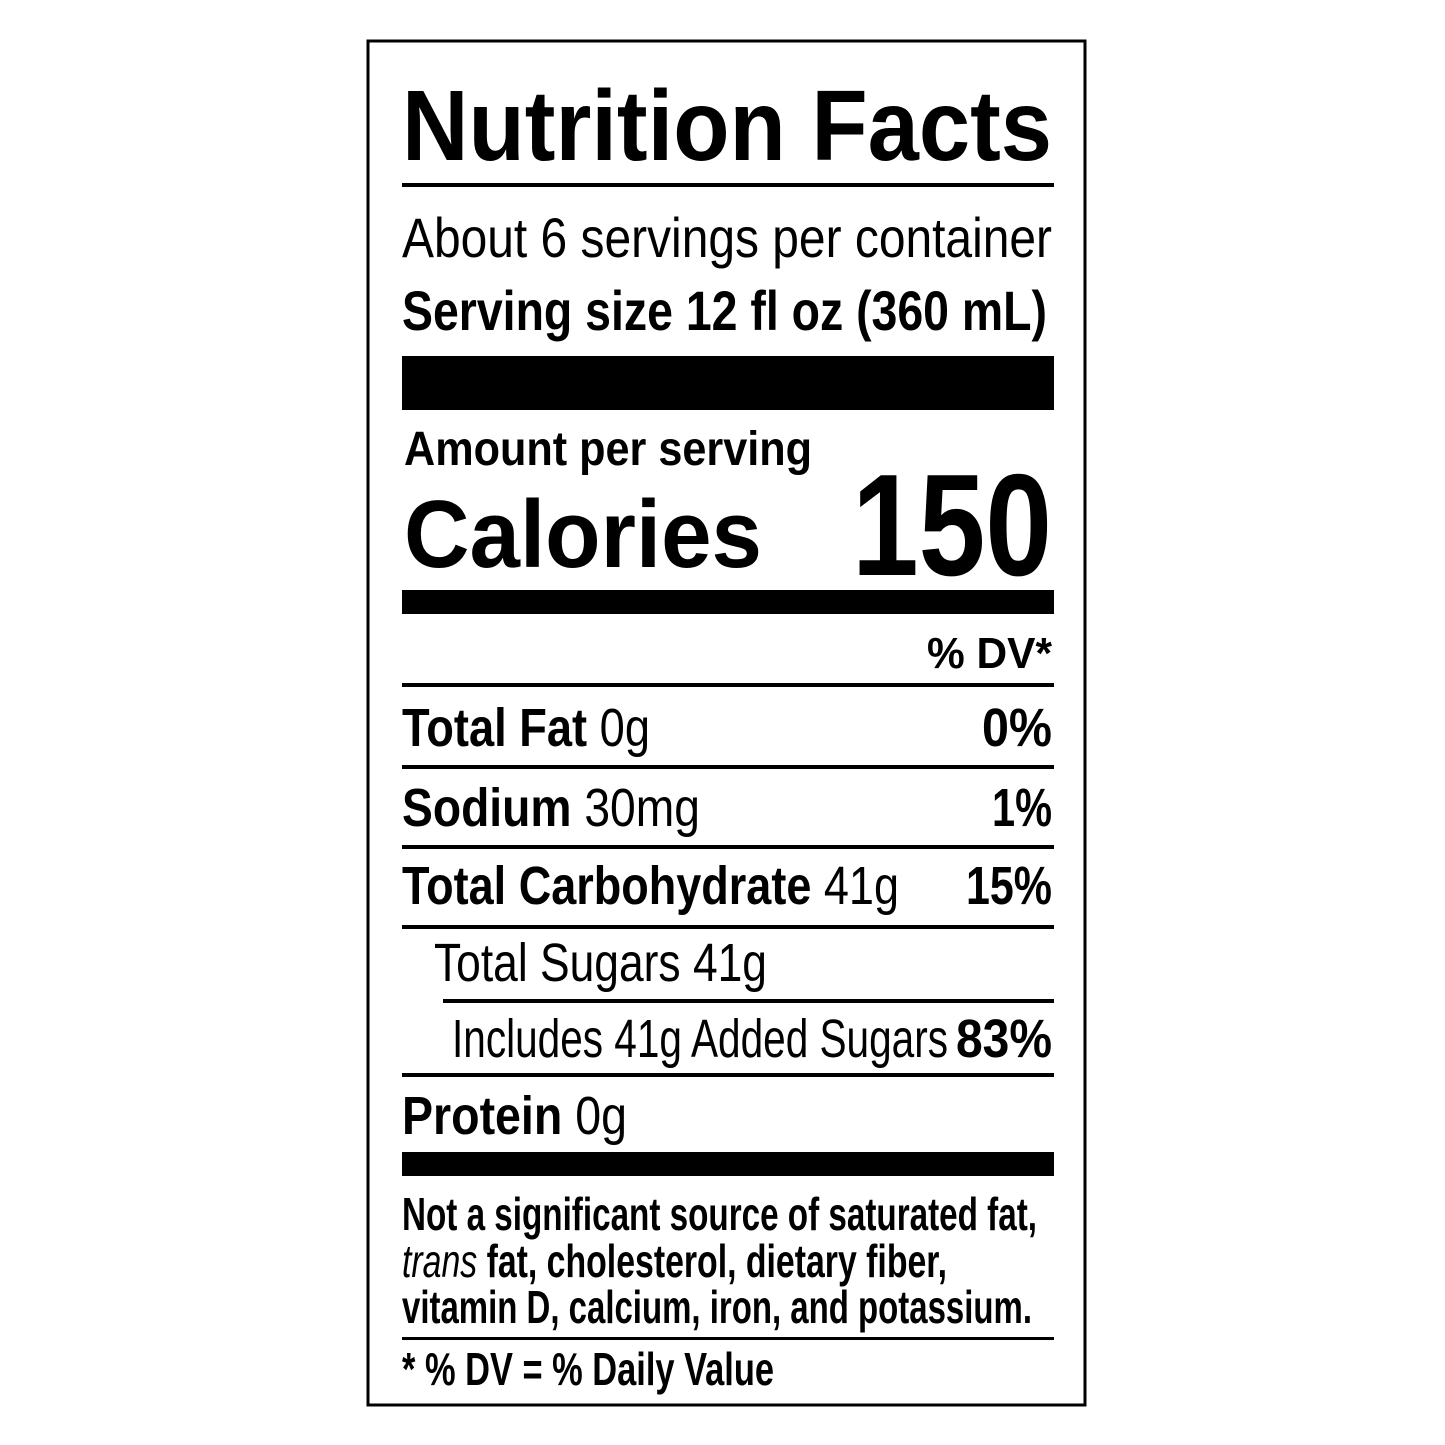 This screenshot has height=1445, width=1445. What do you see at coordinates (486, 808) in the screenshot?
I see `nutrient-name: Sodium` at bounding box center [486, 808].